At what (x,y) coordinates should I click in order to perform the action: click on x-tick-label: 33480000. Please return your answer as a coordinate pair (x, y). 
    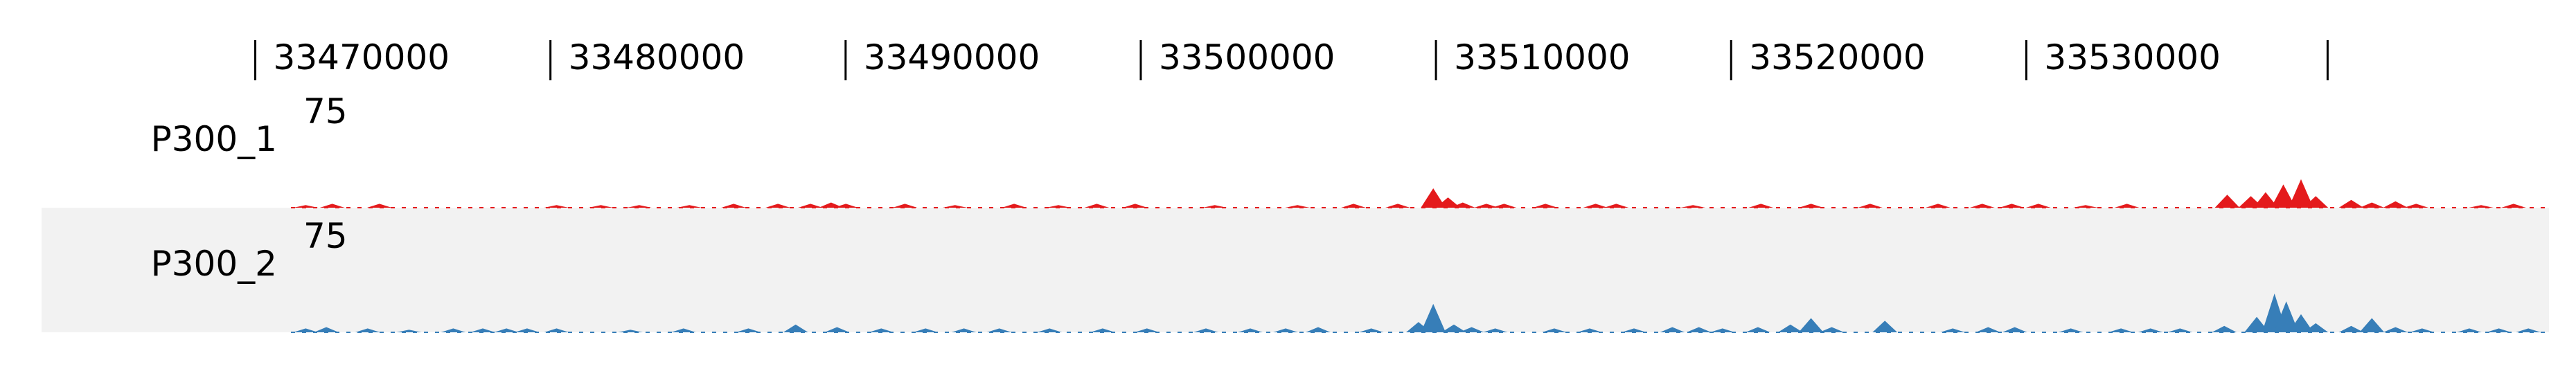
    Looking at the image, I should click on (657, 57).